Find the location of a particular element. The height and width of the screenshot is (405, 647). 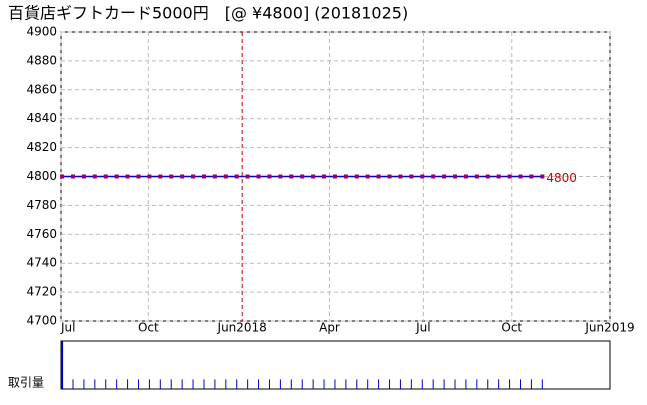

y-tick-label: 4780 is located at coordinates (41, 205).